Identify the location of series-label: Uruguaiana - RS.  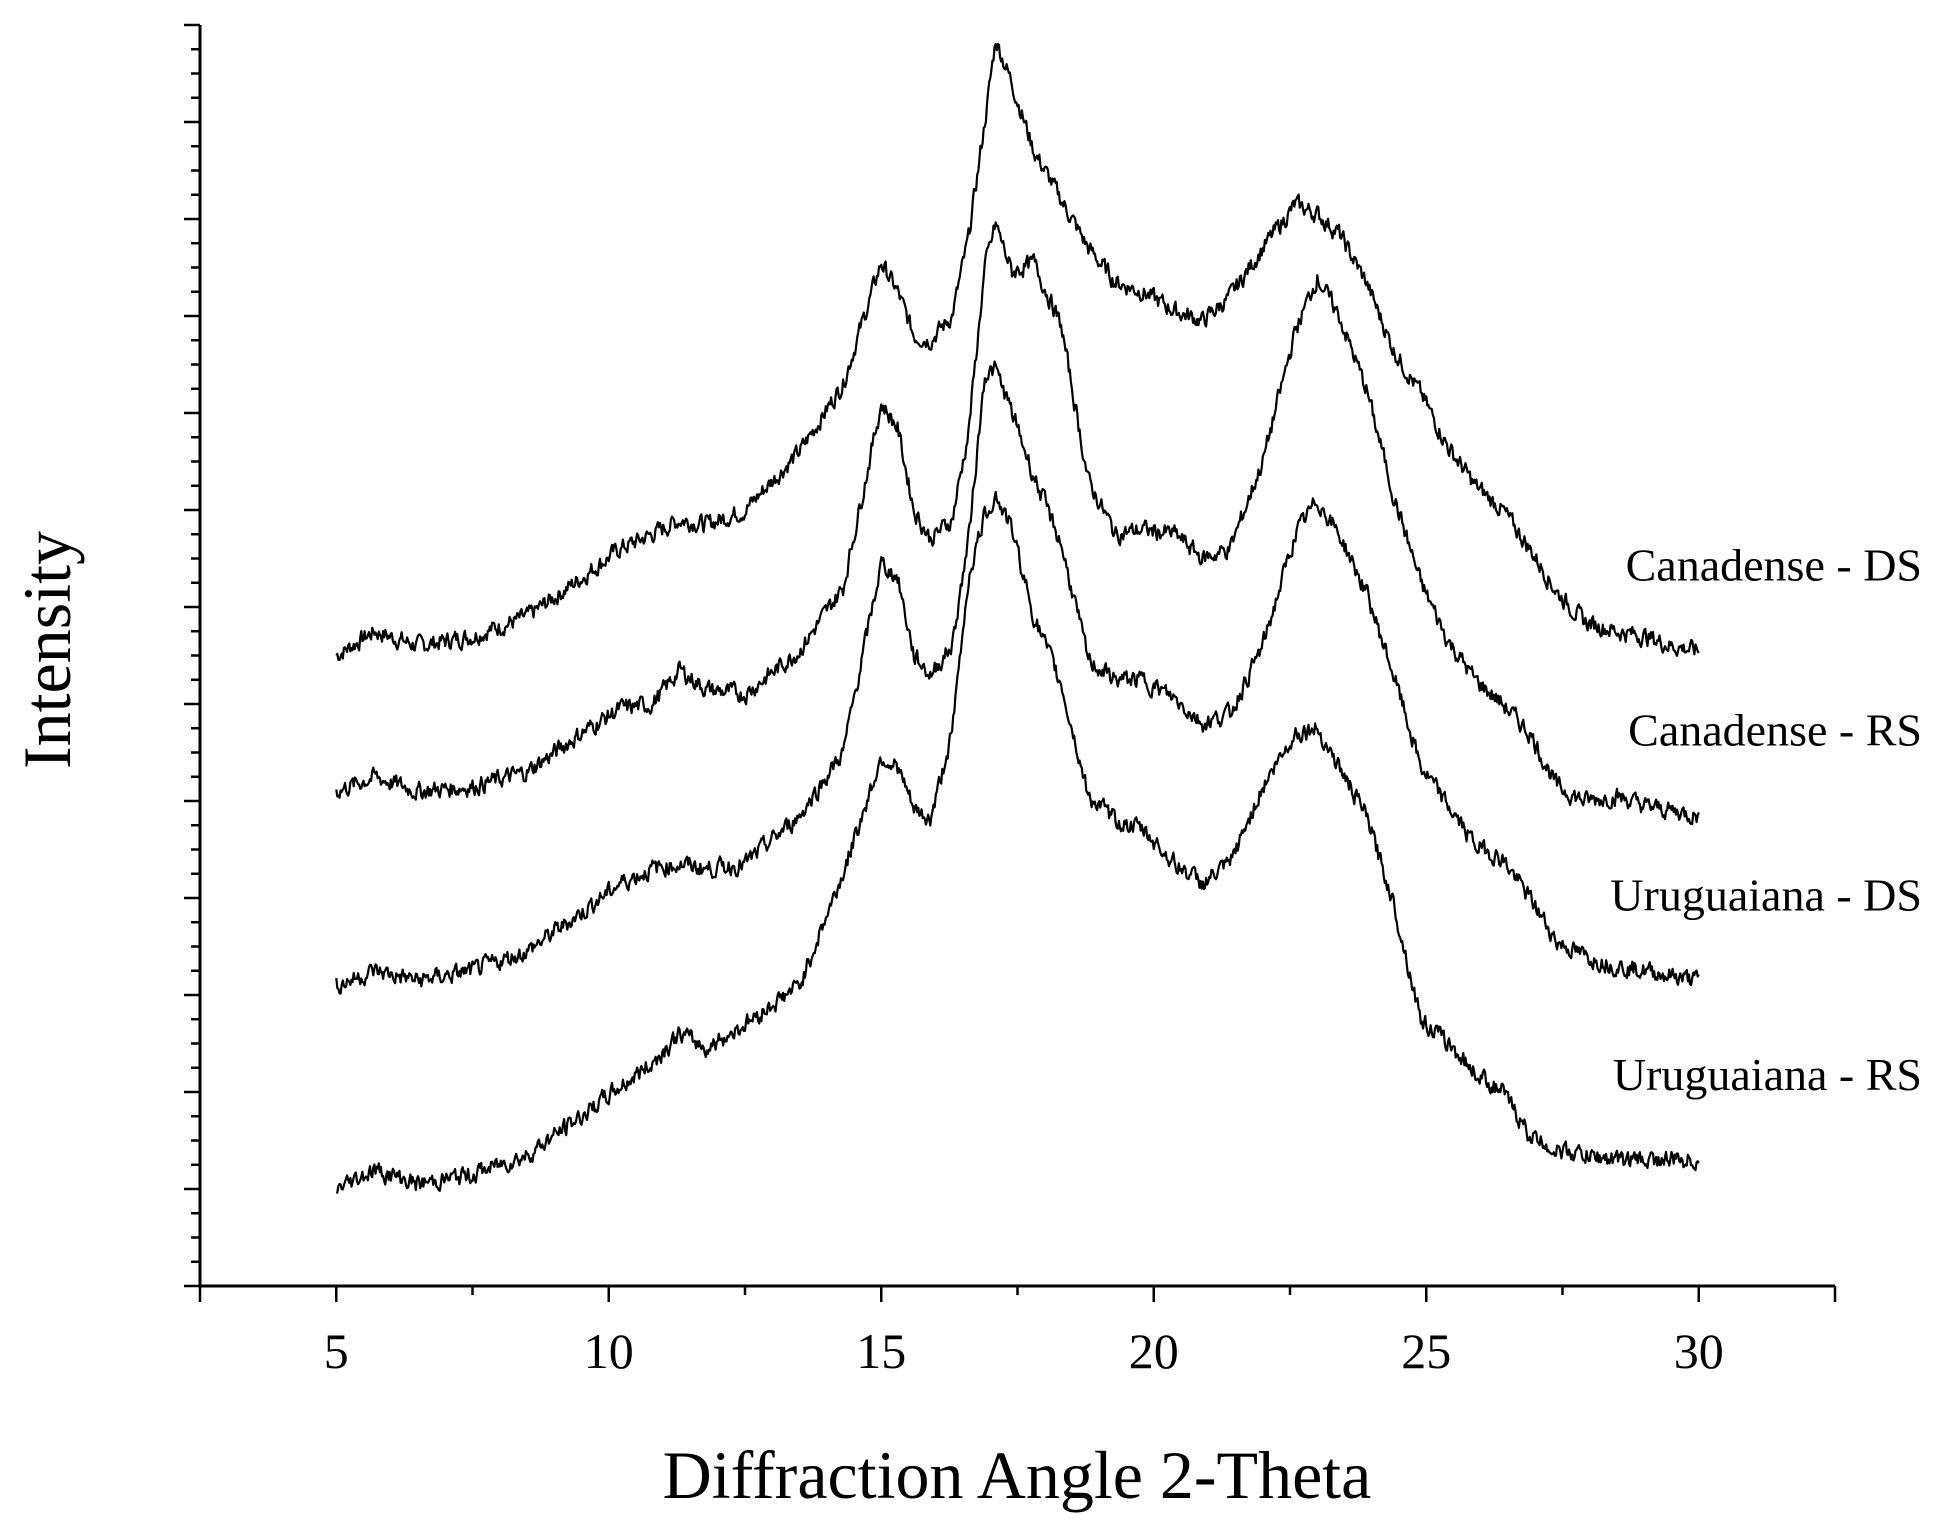
(1767, 1074).